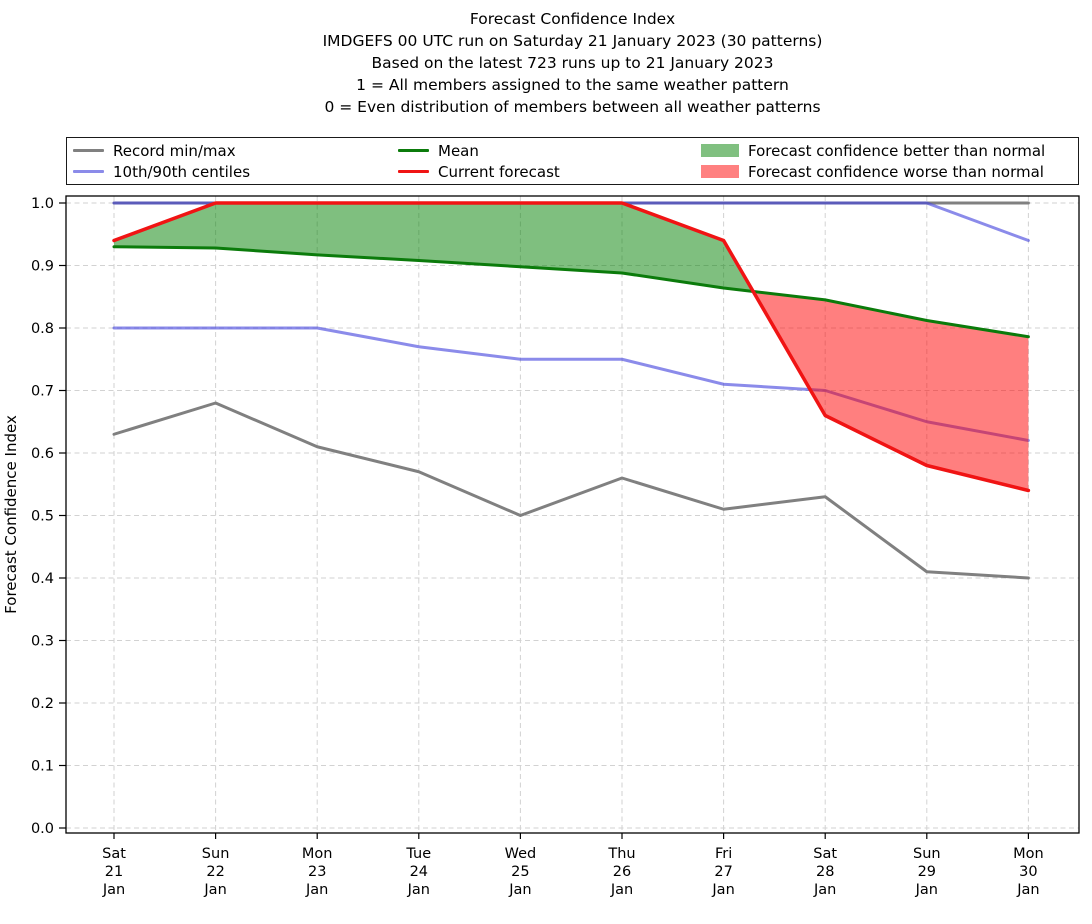  Describe the element at coordinates (723, 872) in the screenshot. I see `x-tick-label: 27` at that location.